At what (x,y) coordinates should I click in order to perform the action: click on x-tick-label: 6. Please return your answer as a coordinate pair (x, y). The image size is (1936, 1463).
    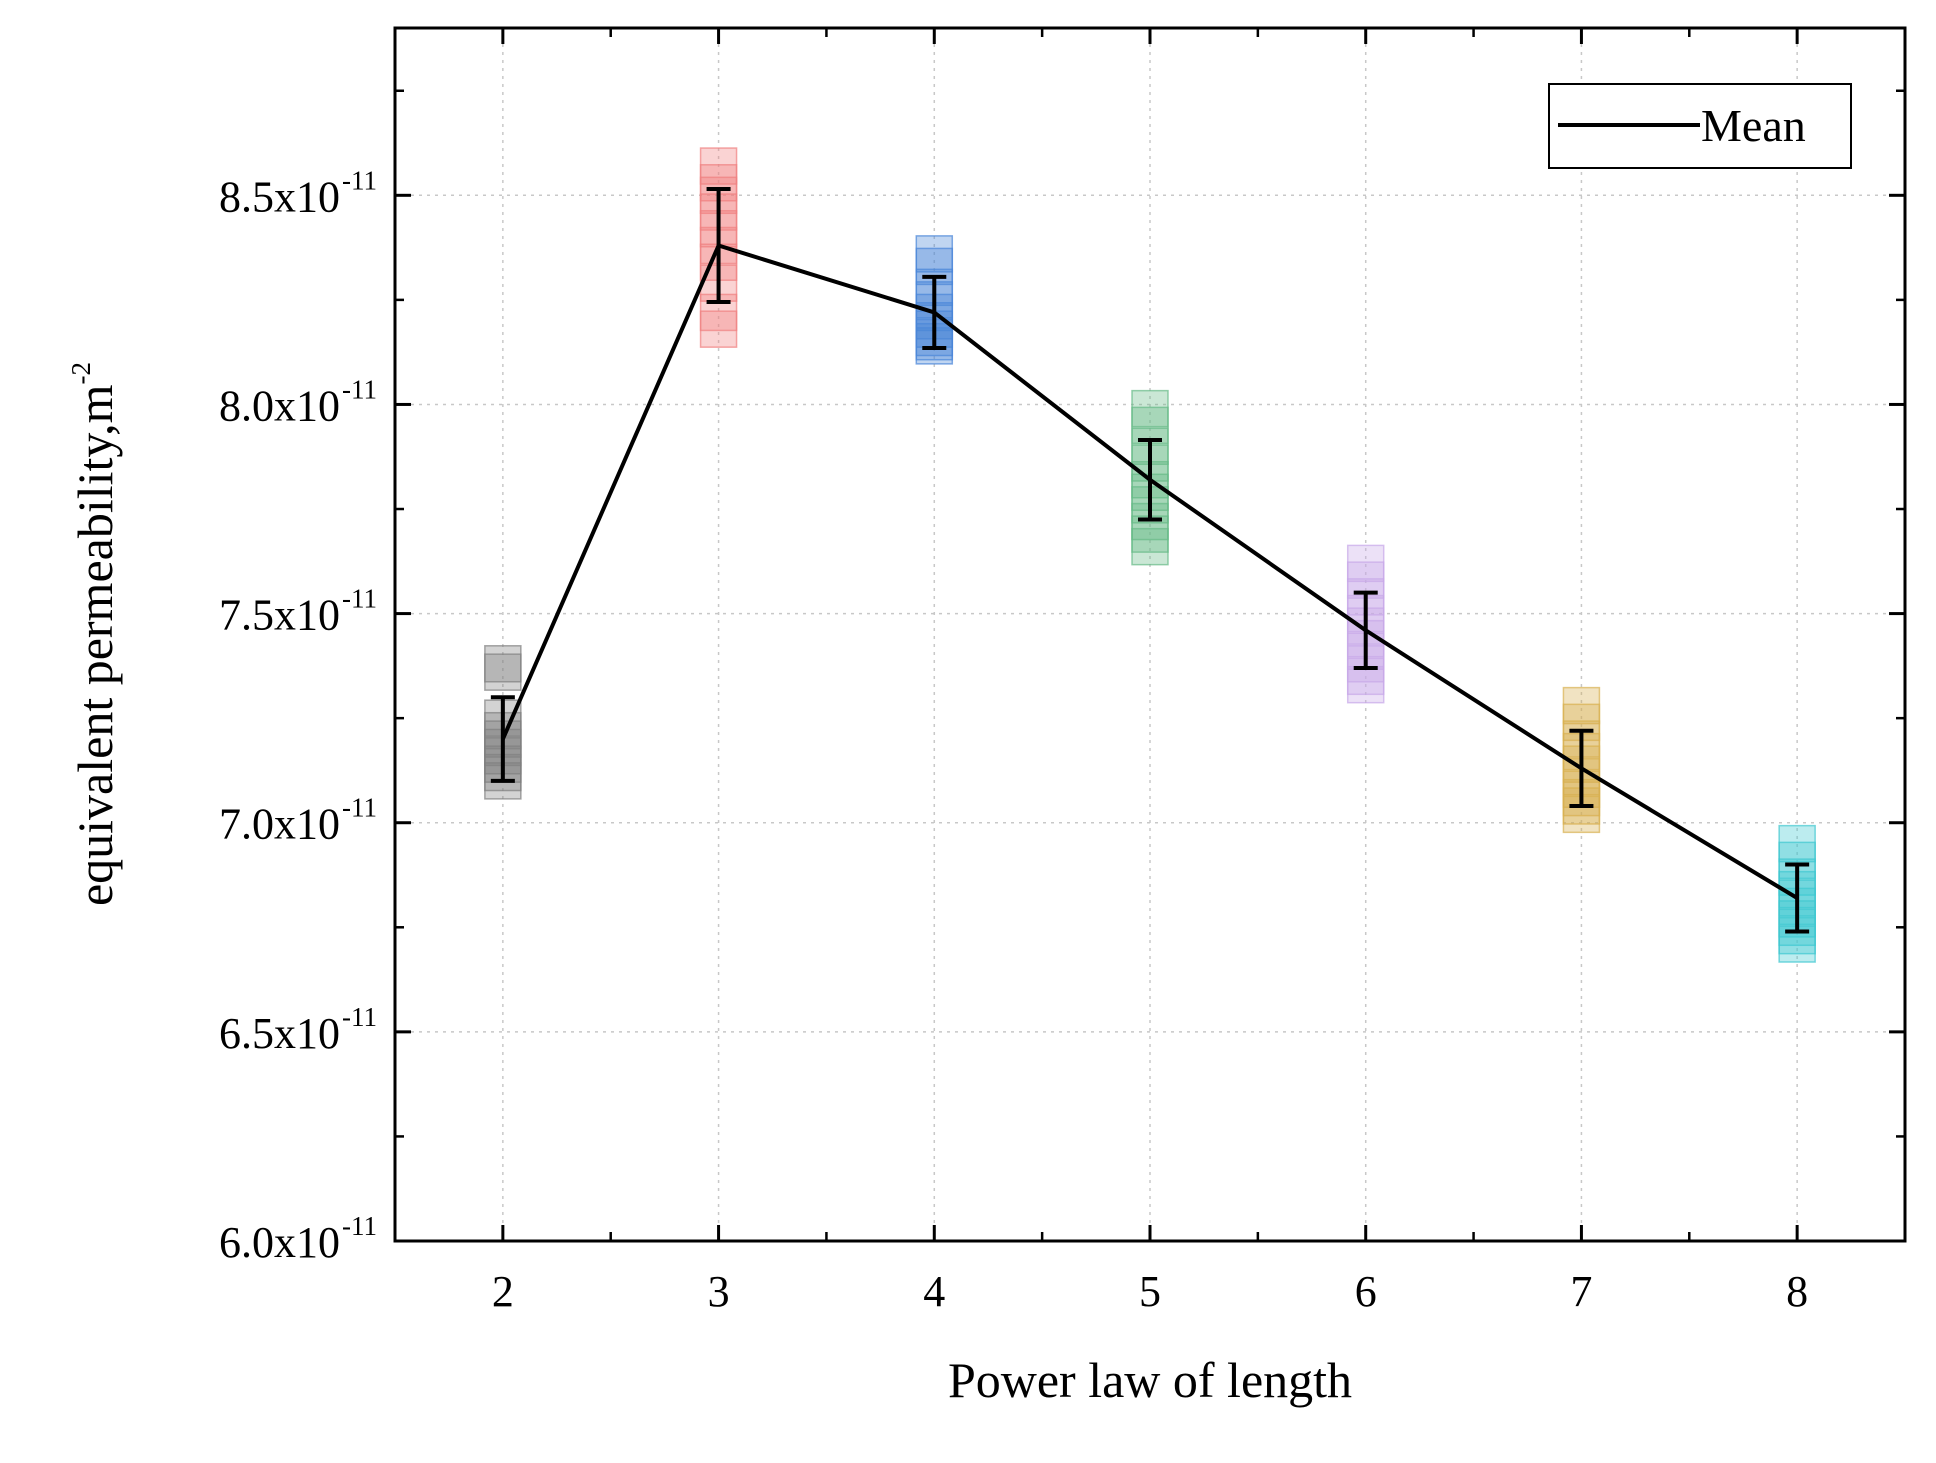
    Looking at the image, I should click on (1366, 1291).